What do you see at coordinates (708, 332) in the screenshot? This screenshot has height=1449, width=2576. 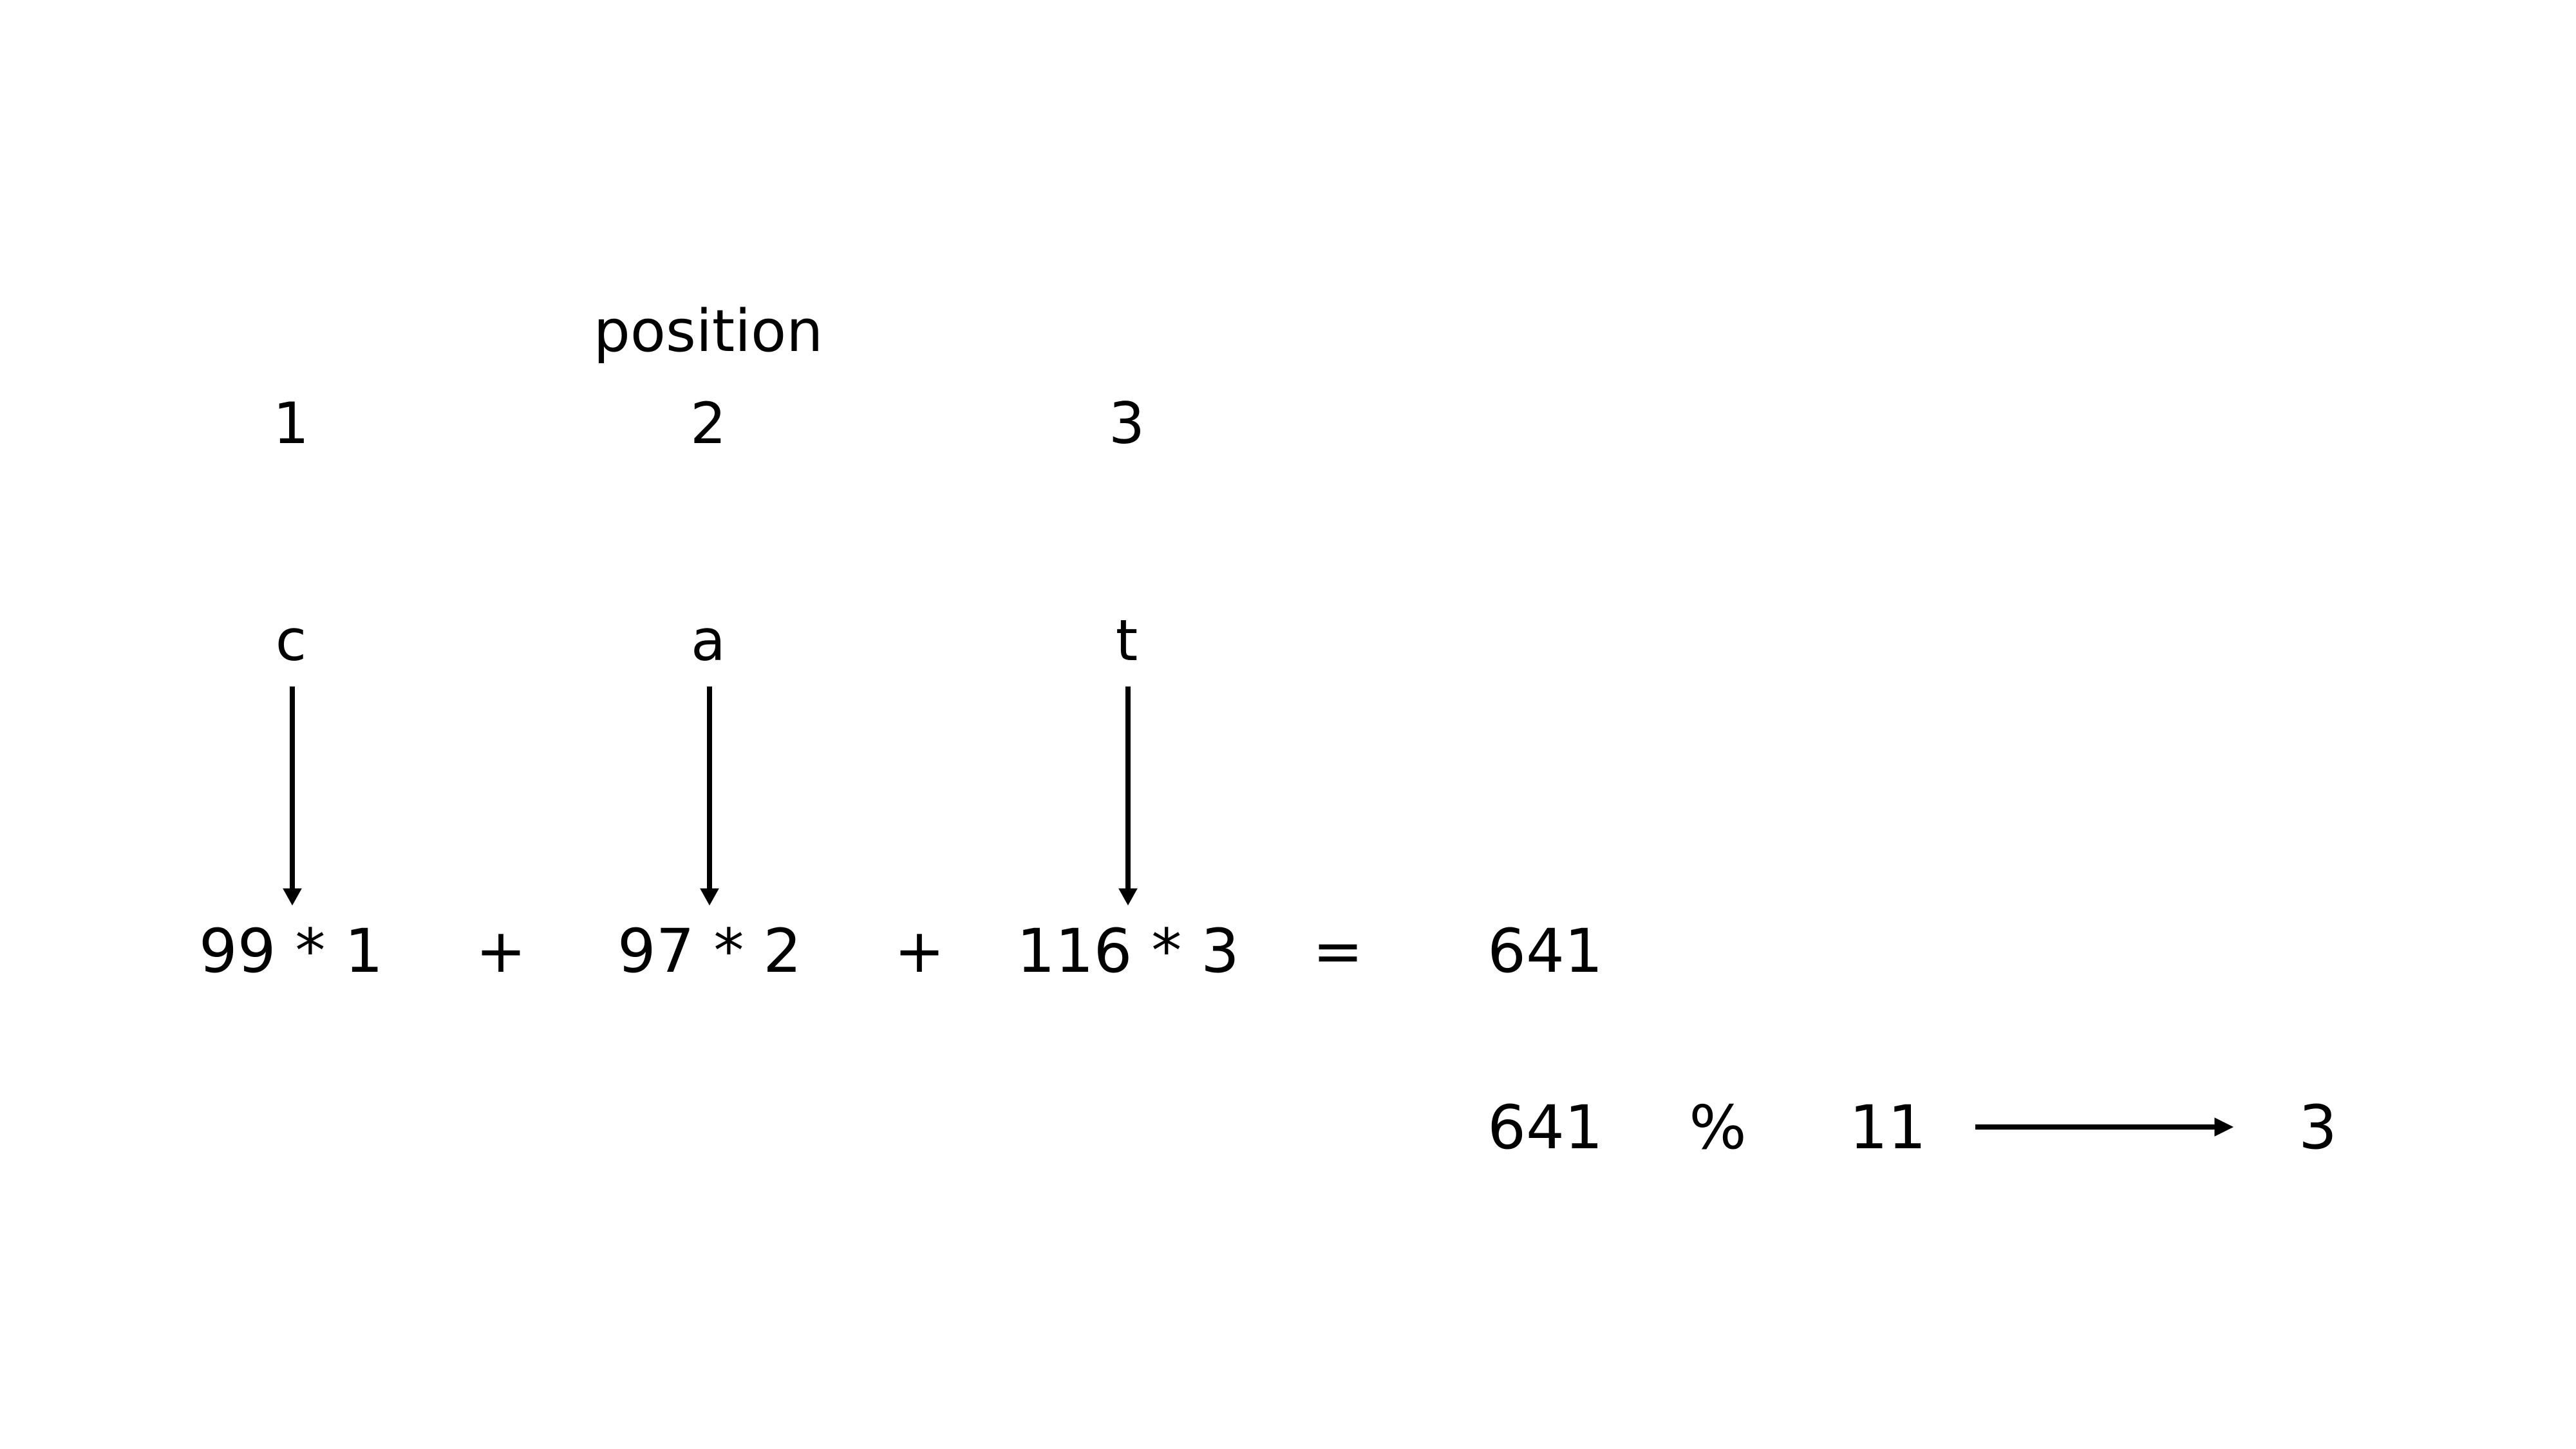 I see `position-heading: position` at bounding box center [708, 332].